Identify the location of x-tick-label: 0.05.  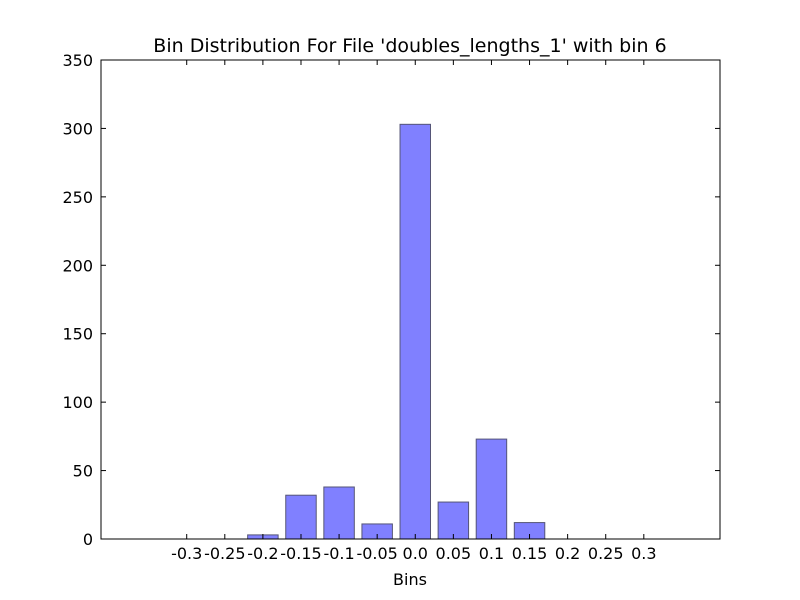
(454, 553).